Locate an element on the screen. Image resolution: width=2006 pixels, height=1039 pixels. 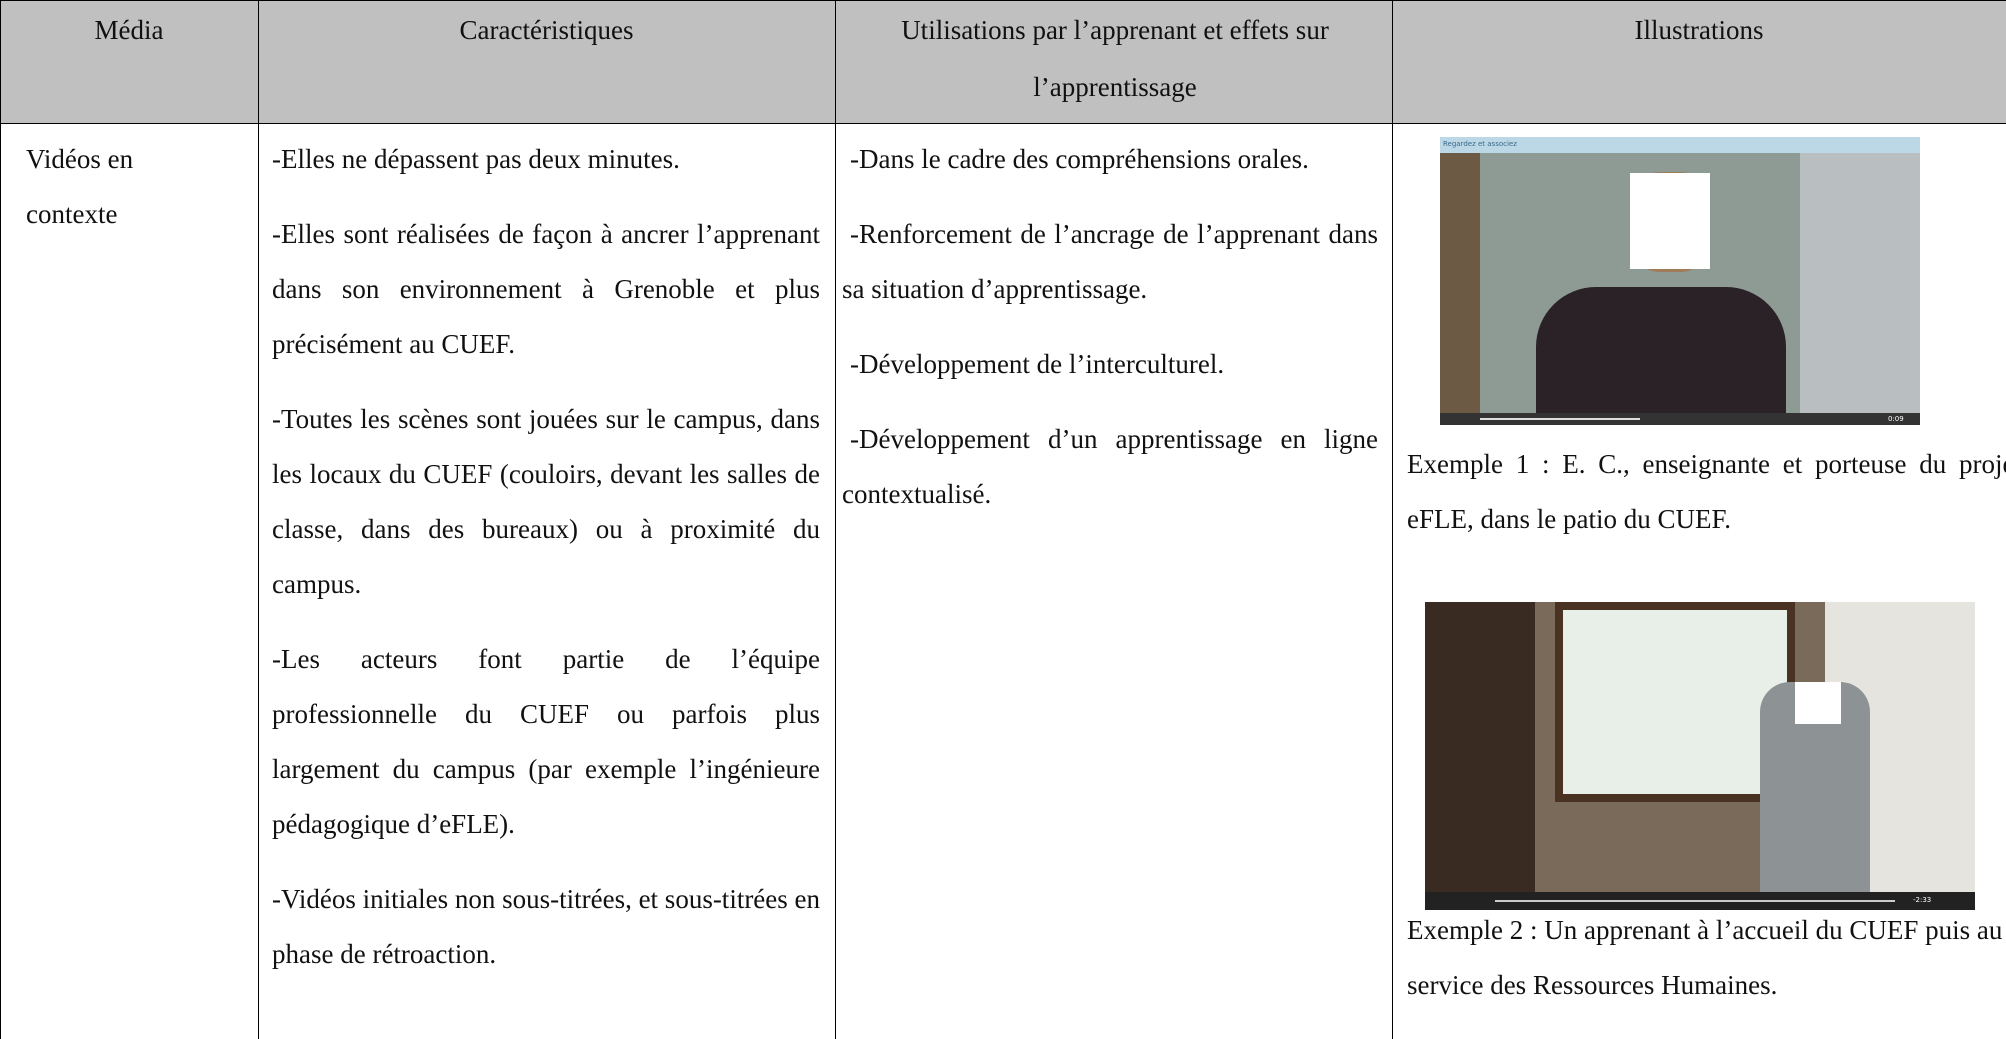
video-still: Regardez et associez 0:09 is located at coordinates (1680, 281).